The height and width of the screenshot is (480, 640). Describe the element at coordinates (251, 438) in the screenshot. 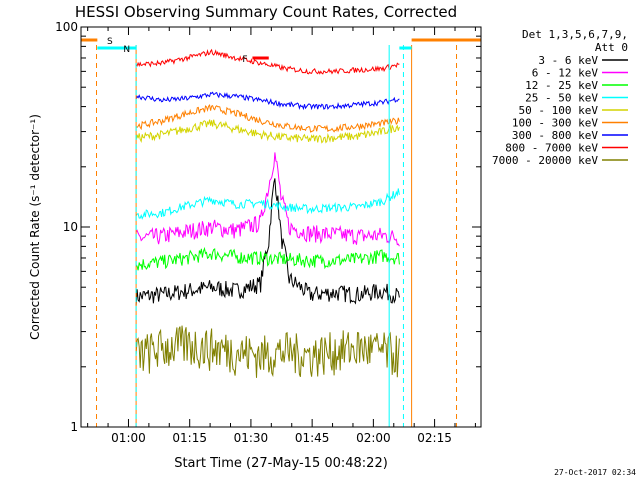

I see `x-tick-label-2: 01:30` at that location.